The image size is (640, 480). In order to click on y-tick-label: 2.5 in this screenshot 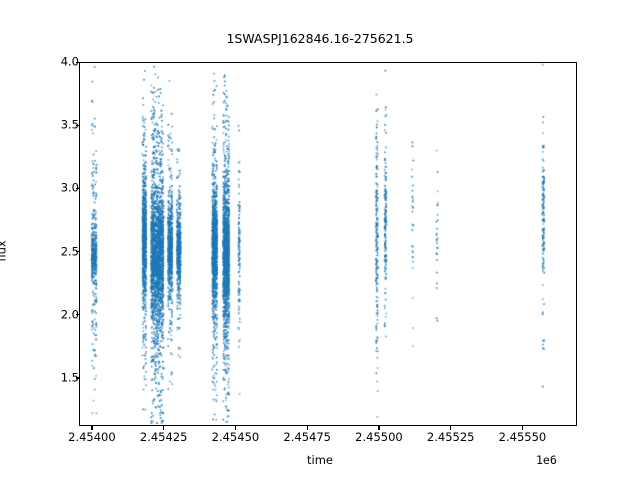, I will do `click(69, 250)`.